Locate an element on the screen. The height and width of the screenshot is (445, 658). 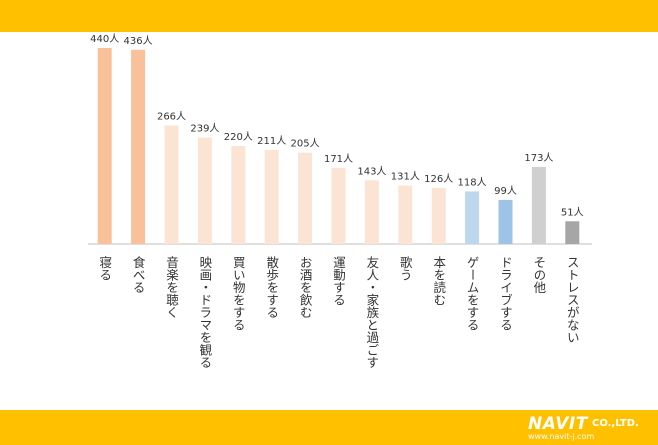
category-label-1: 寝る is located at coordinates (104, 268).